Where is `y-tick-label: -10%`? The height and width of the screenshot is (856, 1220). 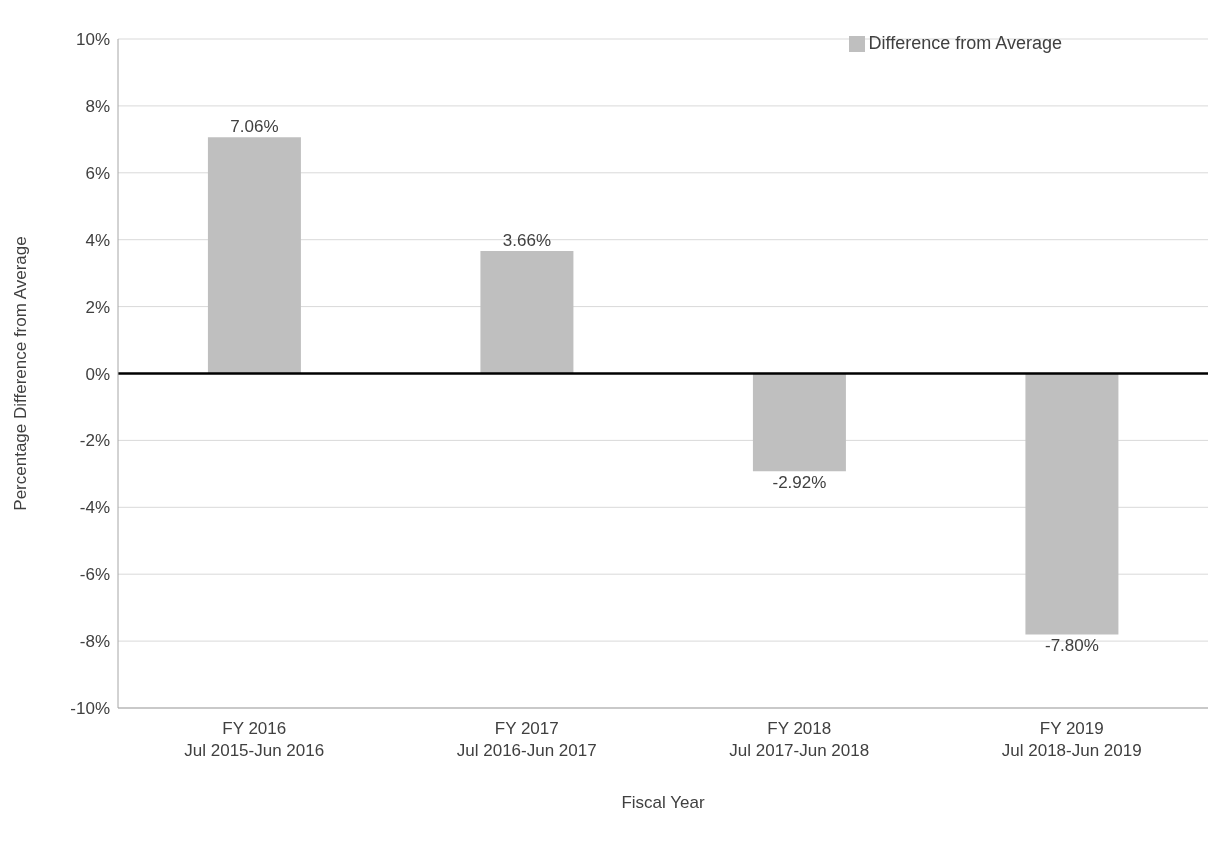
y-tick-label: -10% is located at coordinates (90, 709).